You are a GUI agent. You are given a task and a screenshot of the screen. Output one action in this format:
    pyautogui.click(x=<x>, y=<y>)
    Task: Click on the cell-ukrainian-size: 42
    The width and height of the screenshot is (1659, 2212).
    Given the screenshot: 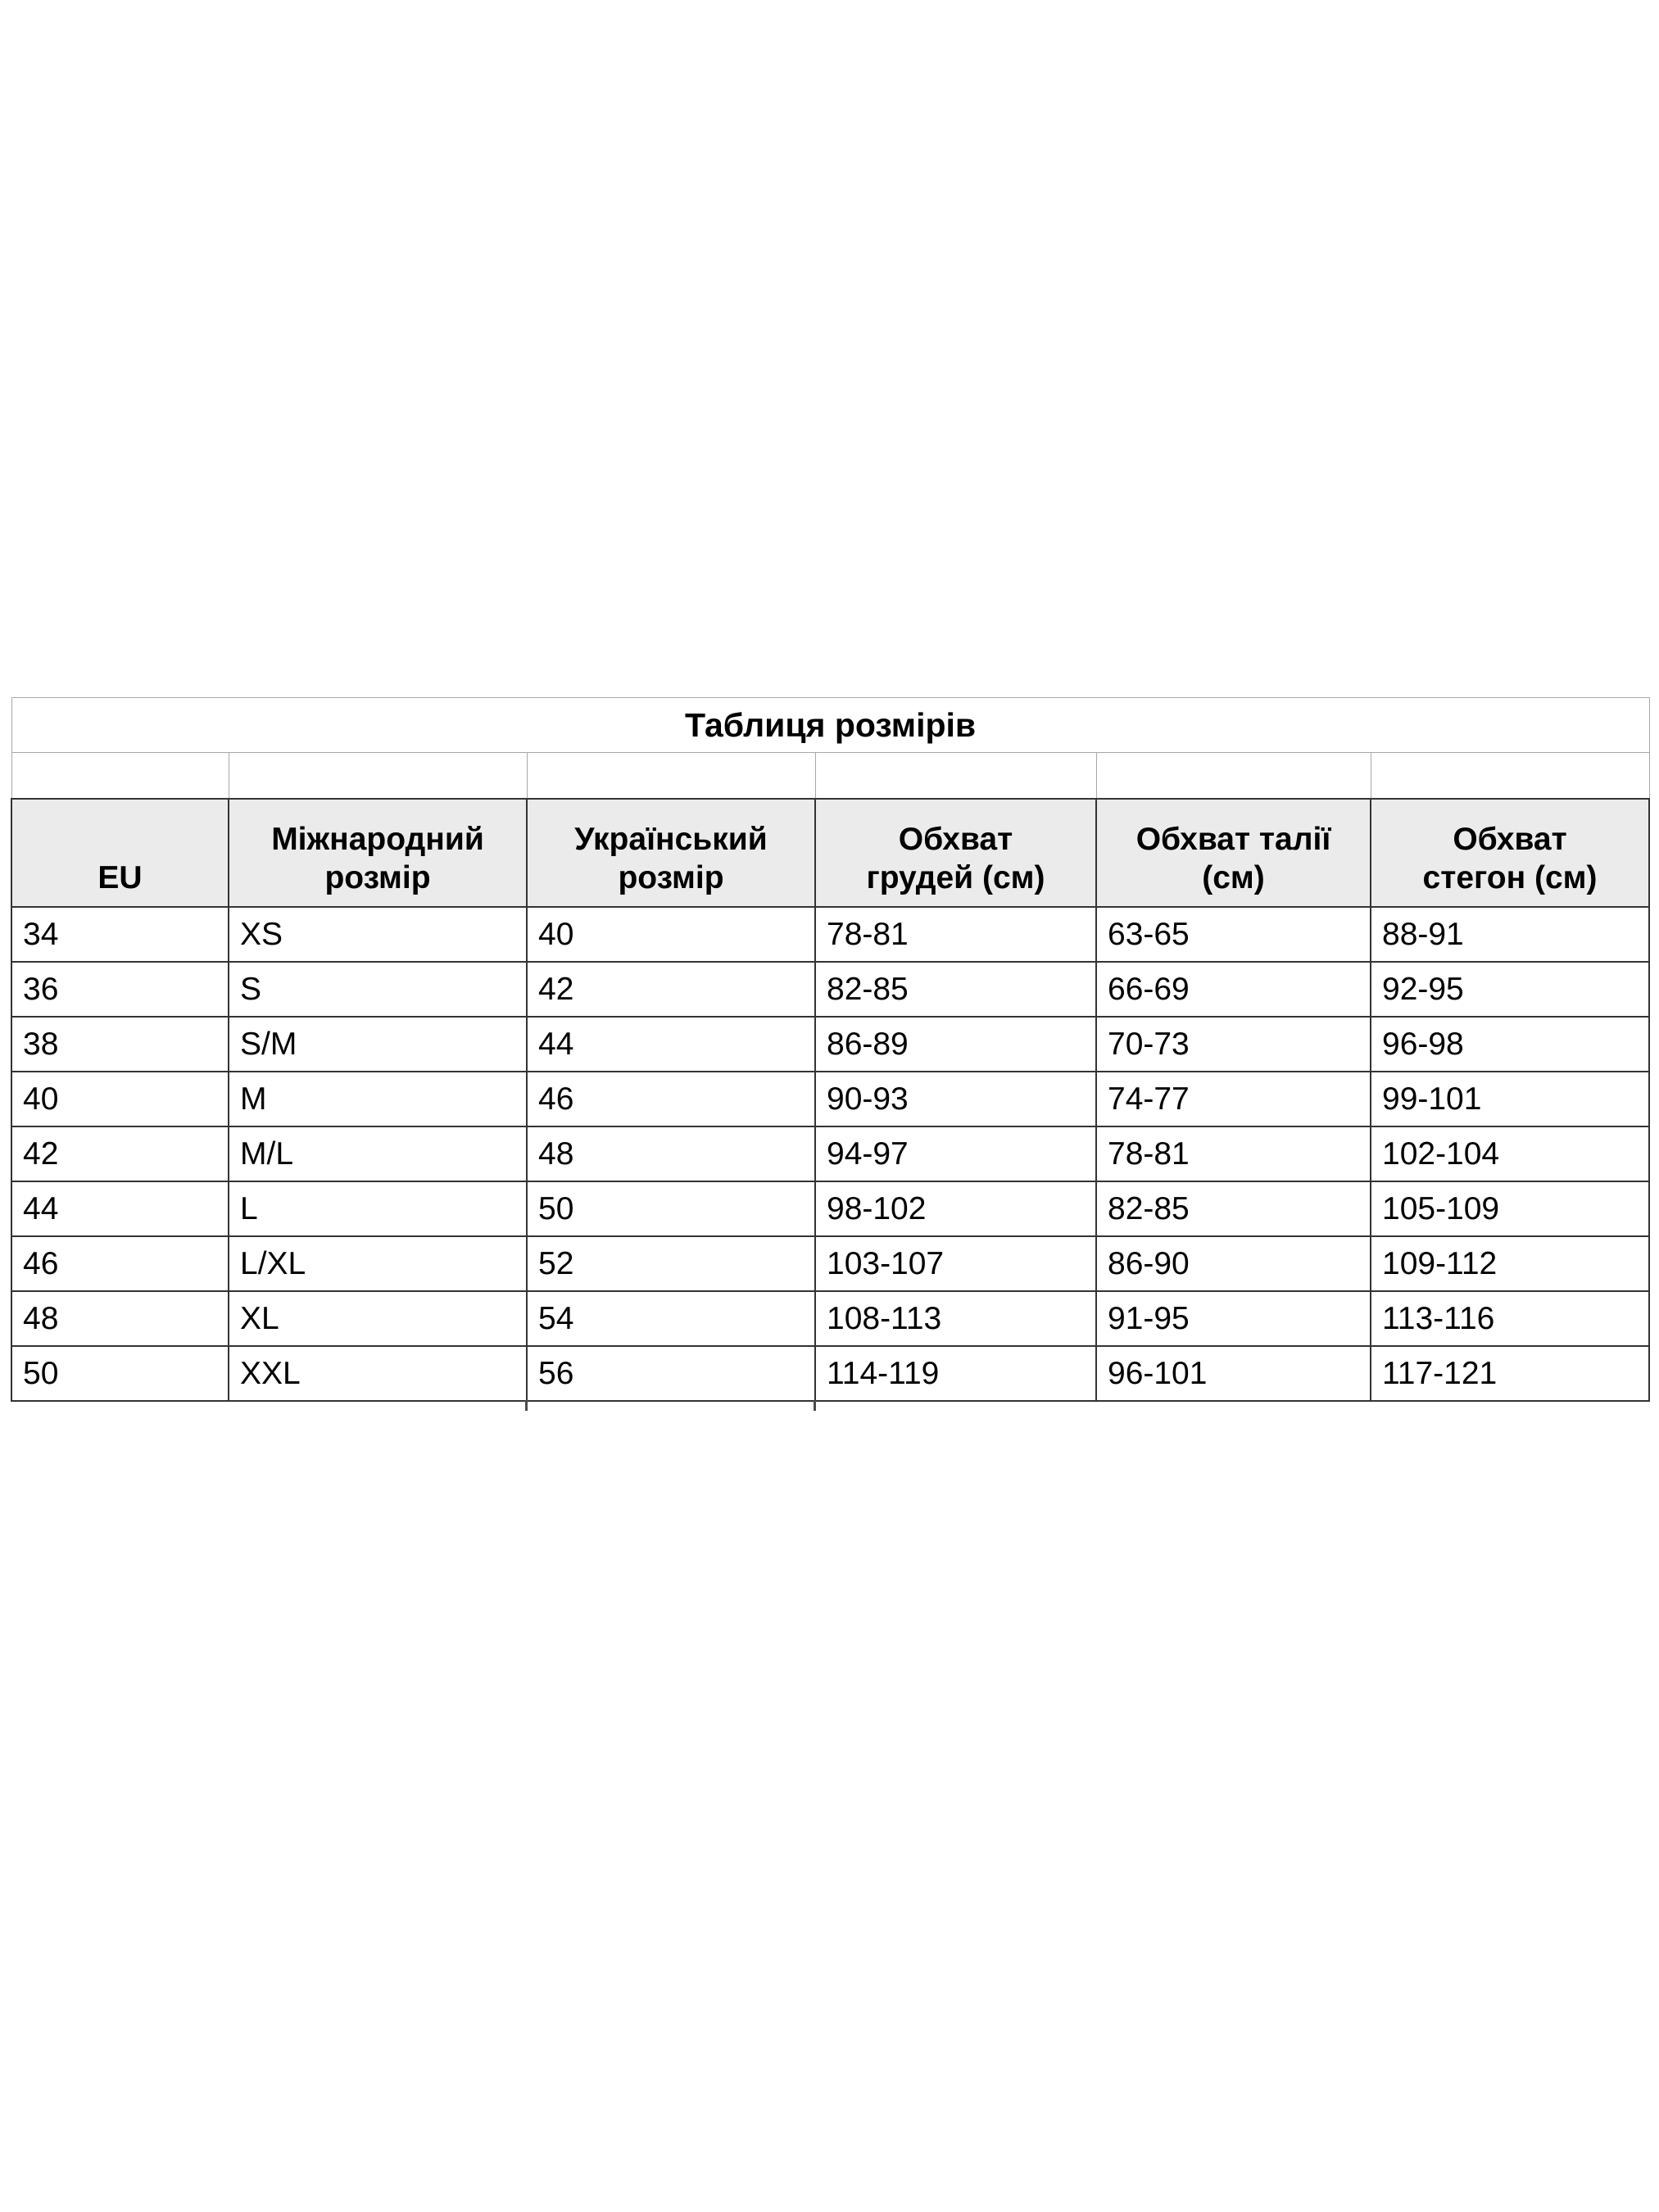 What is the action you would take?
    pyautogui.click(x=671, y=989)
    